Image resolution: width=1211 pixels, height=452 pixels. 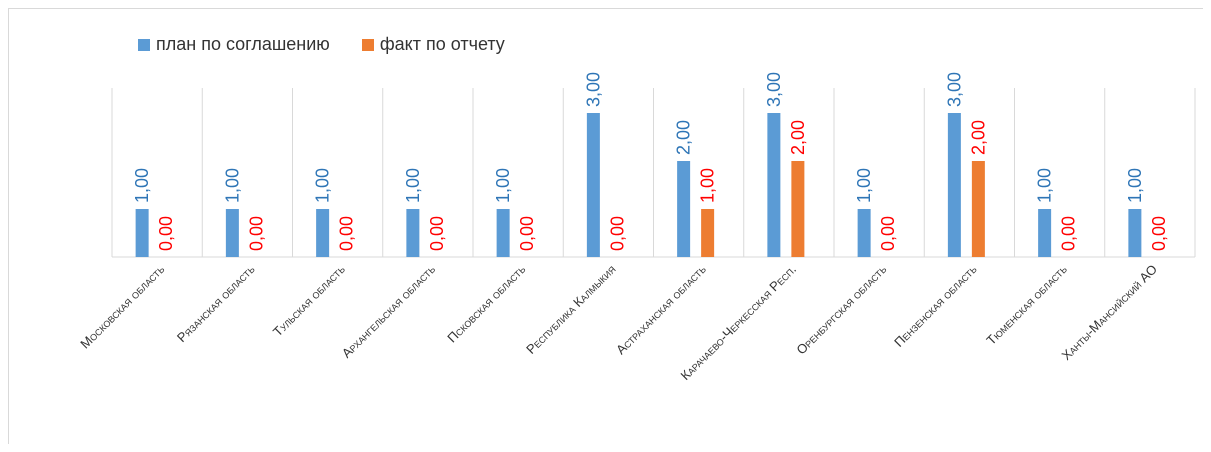 I want to click on category-label: Астраханская область, so click(x=661, y=309).